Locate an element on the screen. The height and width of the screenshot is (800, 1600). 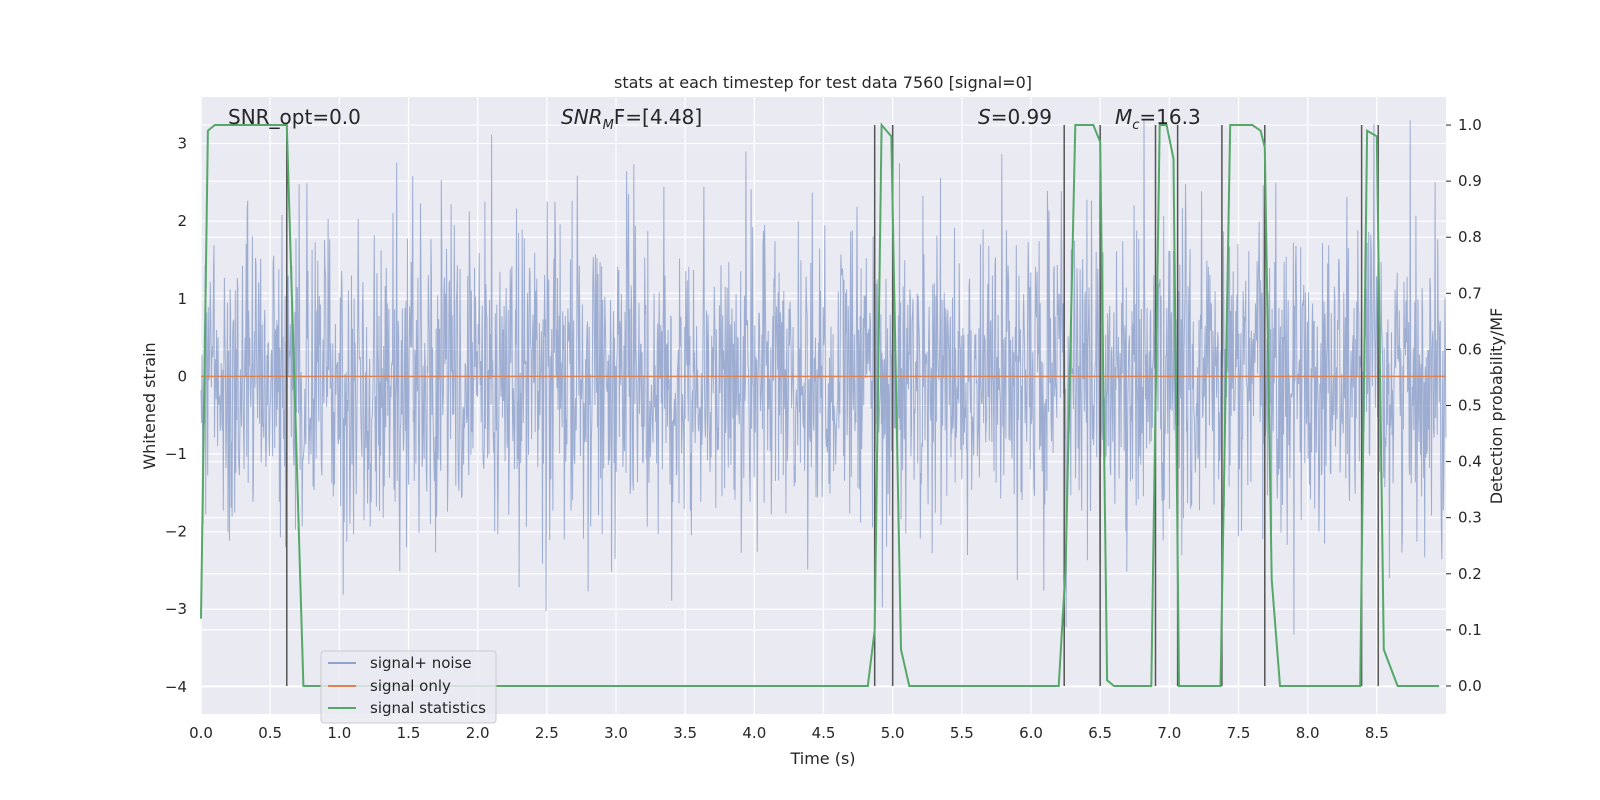
annotation-snr-opt: SNR_opt=0.0 is located at coordinates (294, 117).